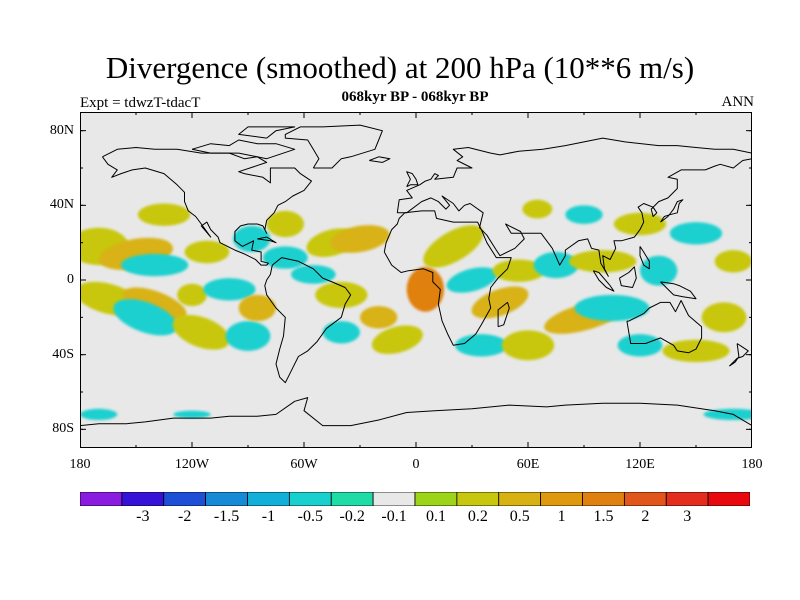 This screenshot has width=800, height=600. What do you see at coordinates (192, 464) in the screenshot?
I see `lon-tick-label: 120W` at bounding box center [192, 464].